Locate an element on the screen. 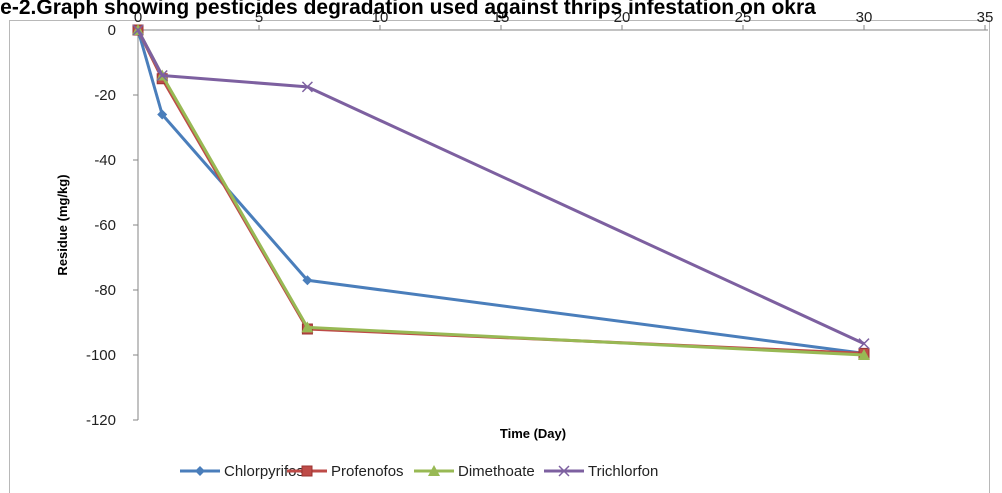  x-tick-label: 15 is located at coordinates (501, 17).